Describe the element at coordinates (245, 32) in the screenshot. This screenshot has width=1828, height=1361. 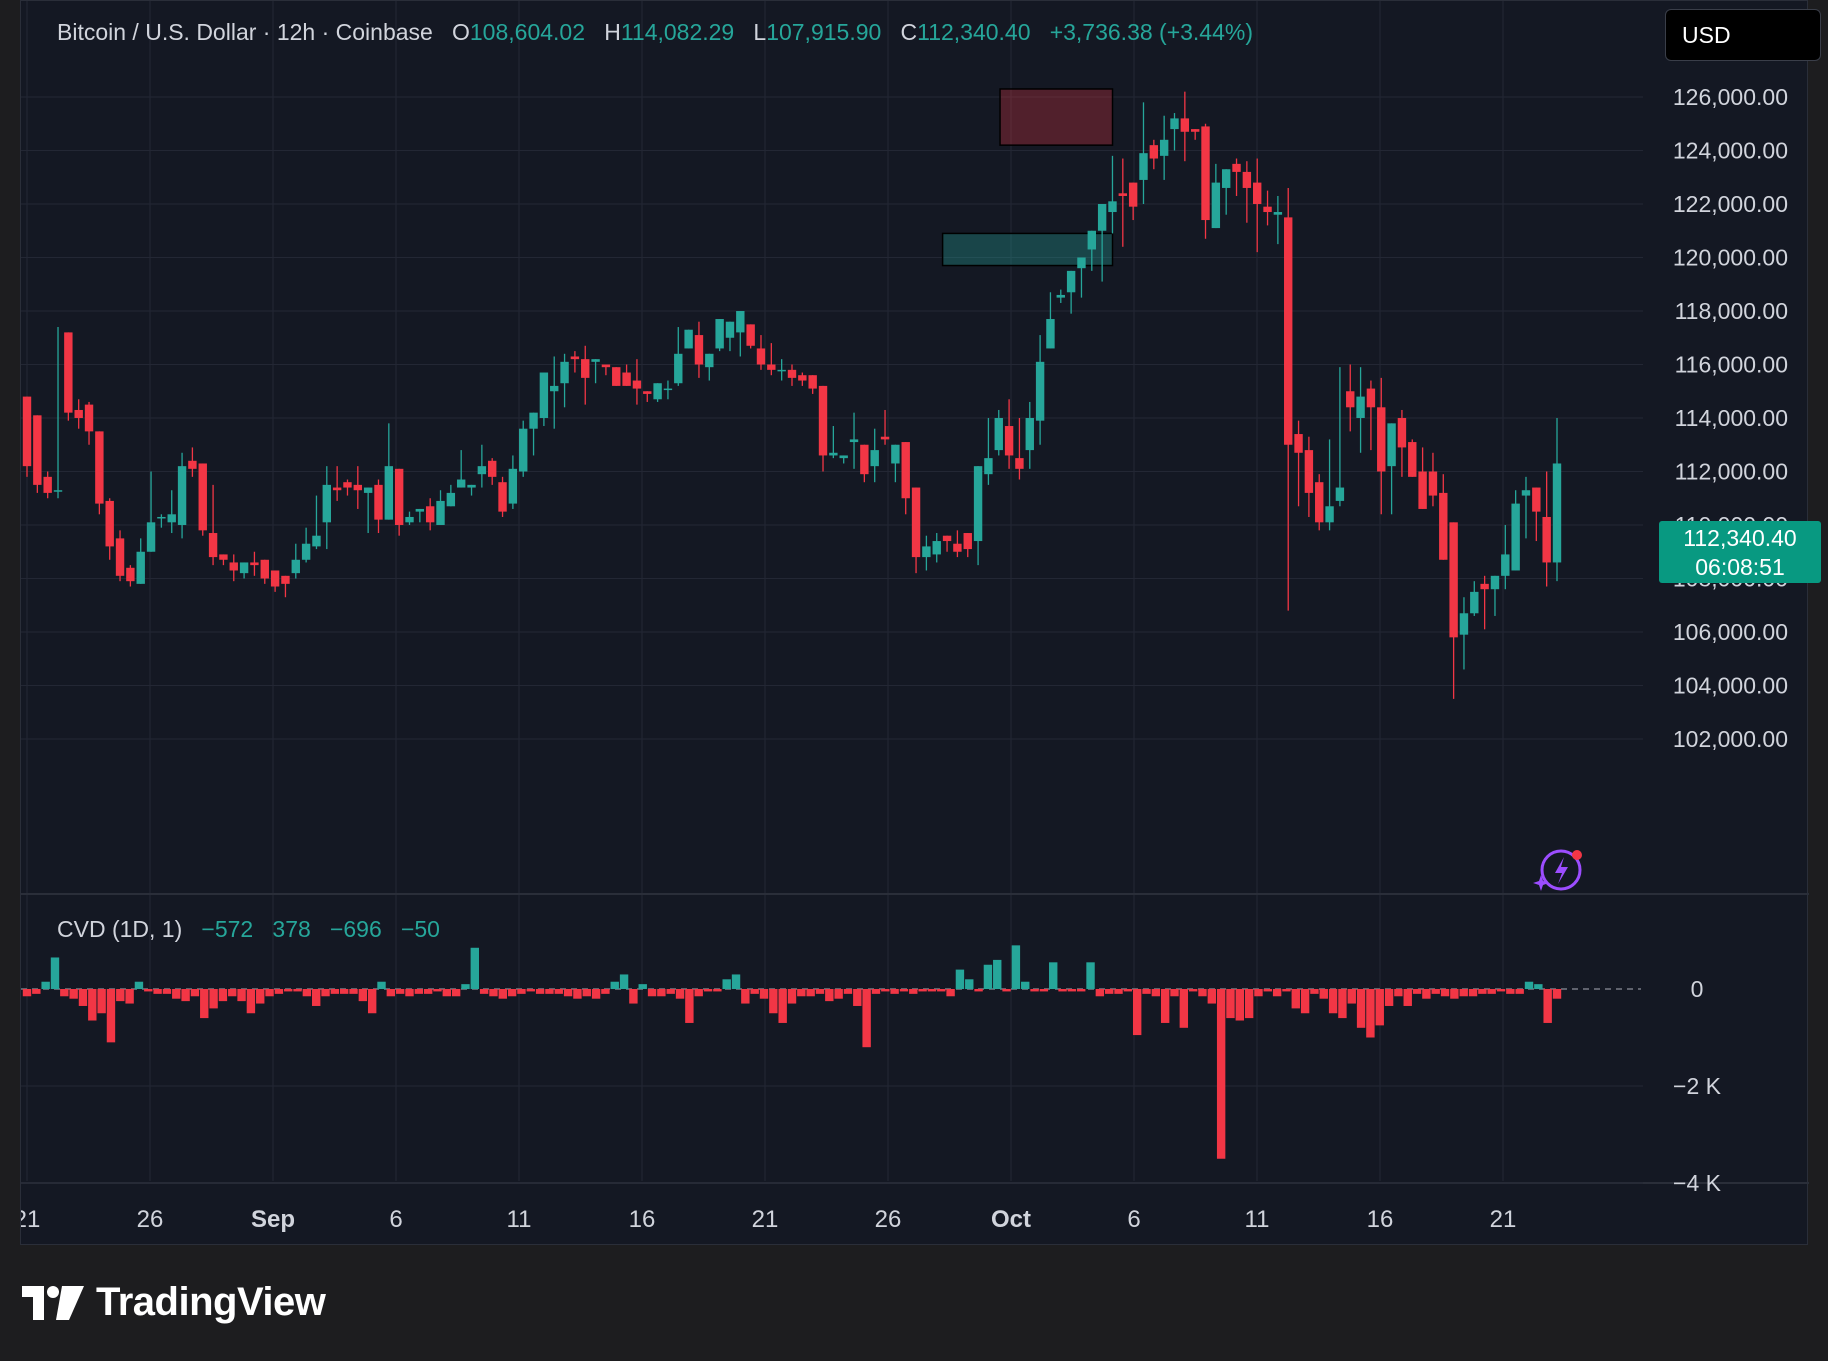
I see `symbol-title: Bitcoin / U.S. Dollar · 12h · Coinbase` at that location.